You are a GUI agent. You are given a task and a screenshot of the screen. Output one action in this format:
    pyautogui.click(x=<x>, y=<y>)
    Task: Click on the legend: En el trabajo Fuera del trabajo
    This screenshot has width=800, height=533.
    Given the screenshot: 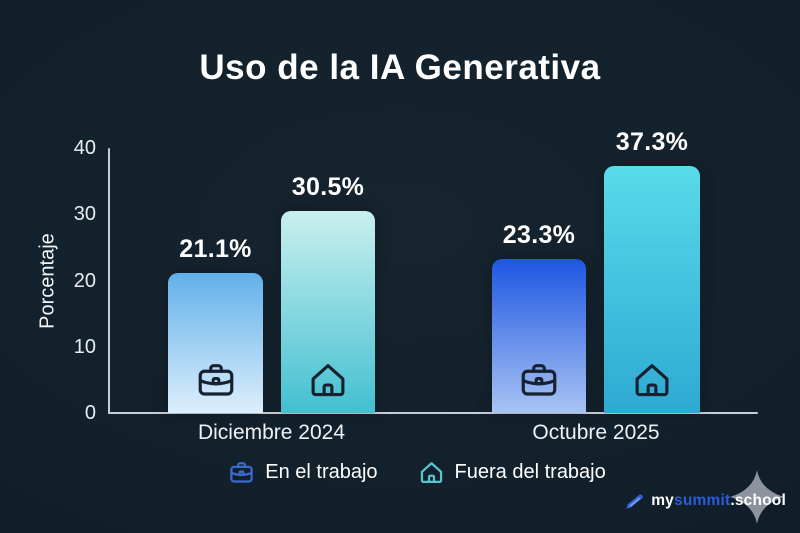 What is the action you would take?
    pyautogui.click(x=400, y=472)
    